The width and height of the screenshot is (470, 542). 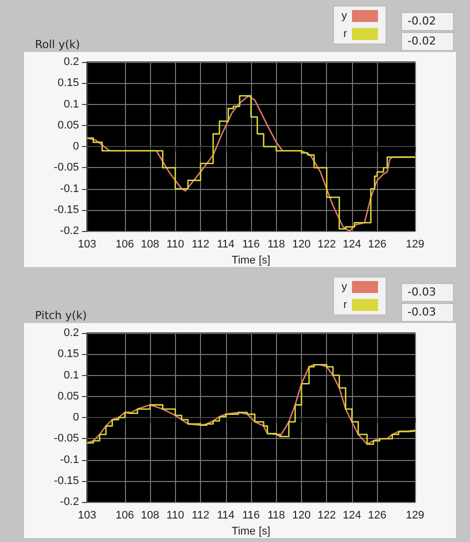 What do you see at coordinates (61, 315) in the screenshot?
I see `chart-title: Pitch y(k)` at bounding box center [61, 315].